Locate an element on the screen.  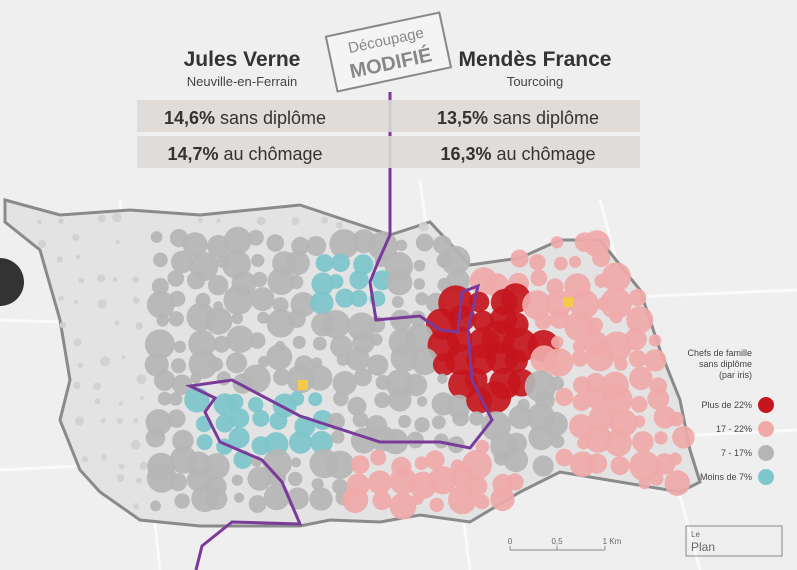
right-subtitle: Tourcoing is located at coordinates (535, 81).